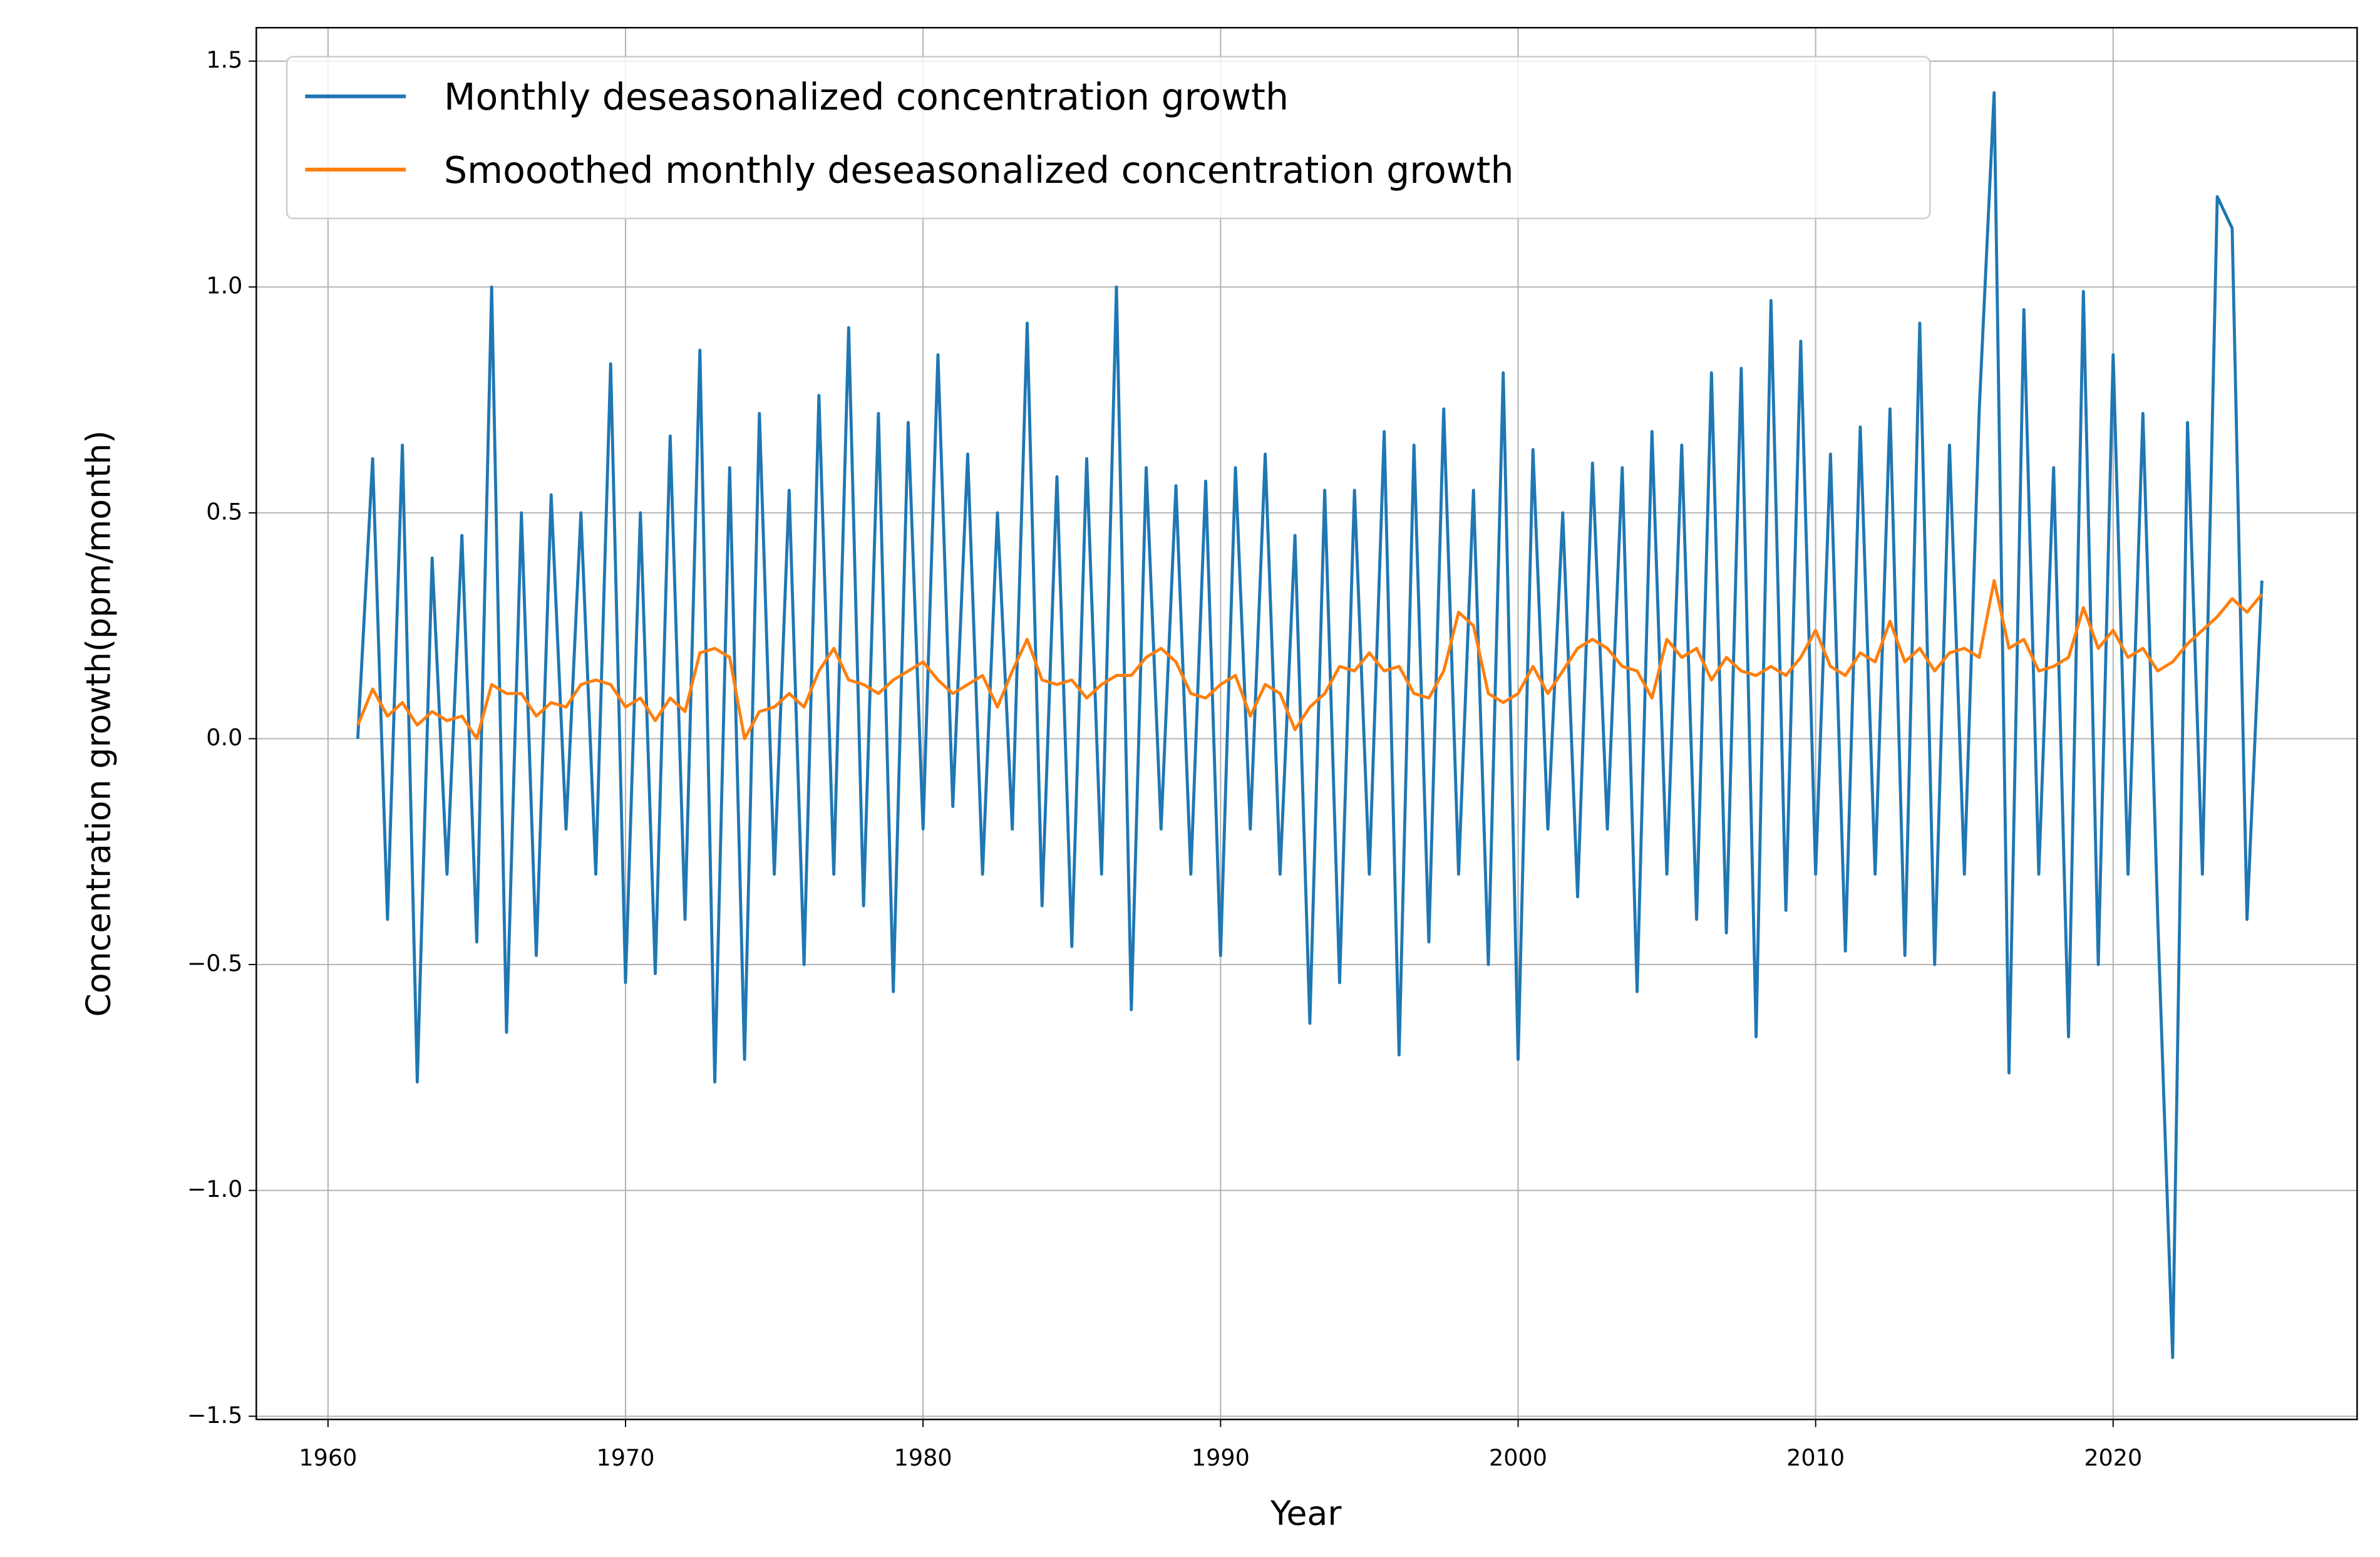  I want to click on x-tick-label: 2000, so click(1518, 1457).